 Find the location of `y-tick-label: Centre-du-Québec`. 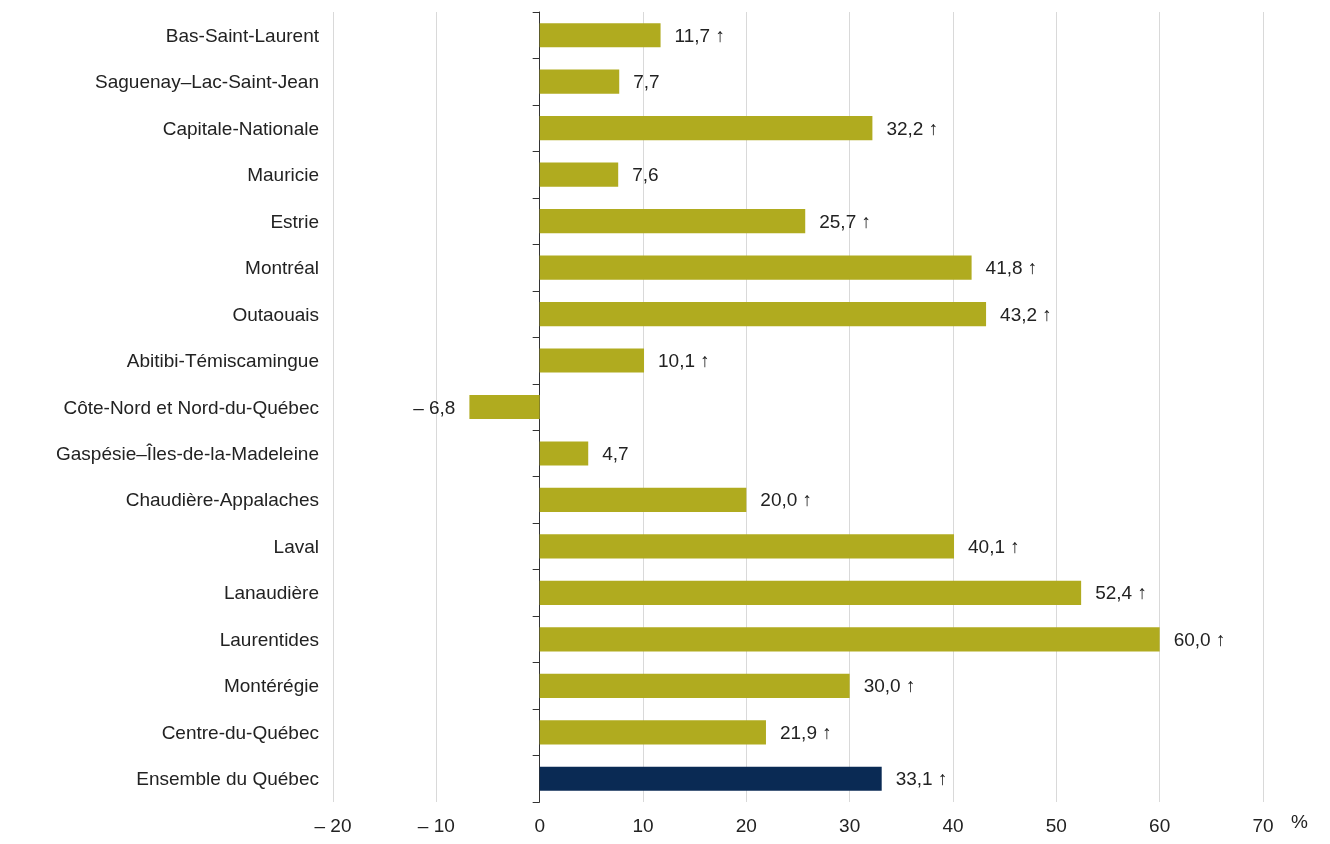

y-tick-label: Centre-du-Québec is located at coordinates (240, 732).